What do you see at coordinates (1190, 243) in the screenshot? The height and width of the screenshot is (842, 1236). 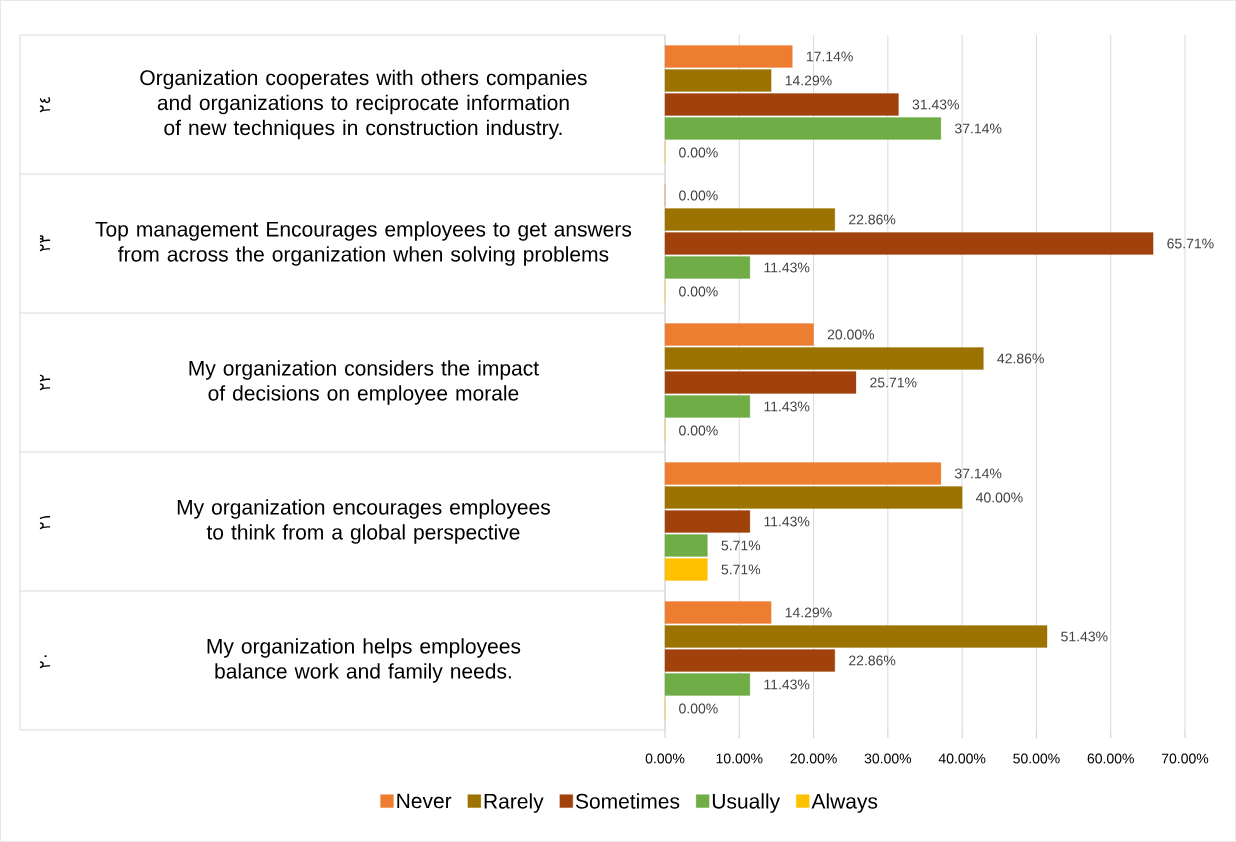 I see `data-label: 65.71%` at bounding box center [1190, 243].